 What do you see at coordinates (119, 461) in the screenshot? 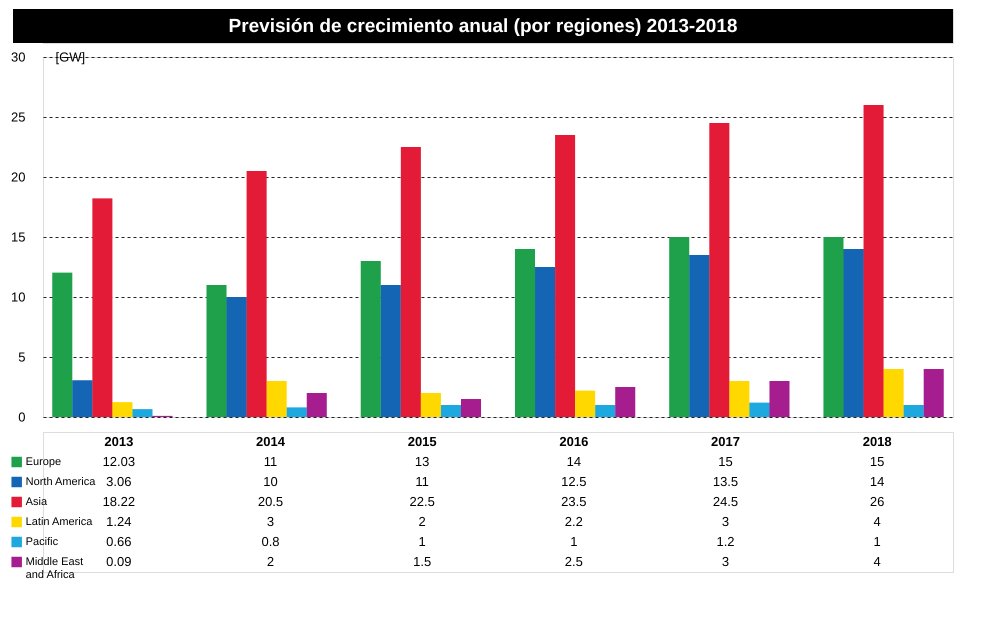
I see `data-label: 12.03` at bounding box center [119, 461].